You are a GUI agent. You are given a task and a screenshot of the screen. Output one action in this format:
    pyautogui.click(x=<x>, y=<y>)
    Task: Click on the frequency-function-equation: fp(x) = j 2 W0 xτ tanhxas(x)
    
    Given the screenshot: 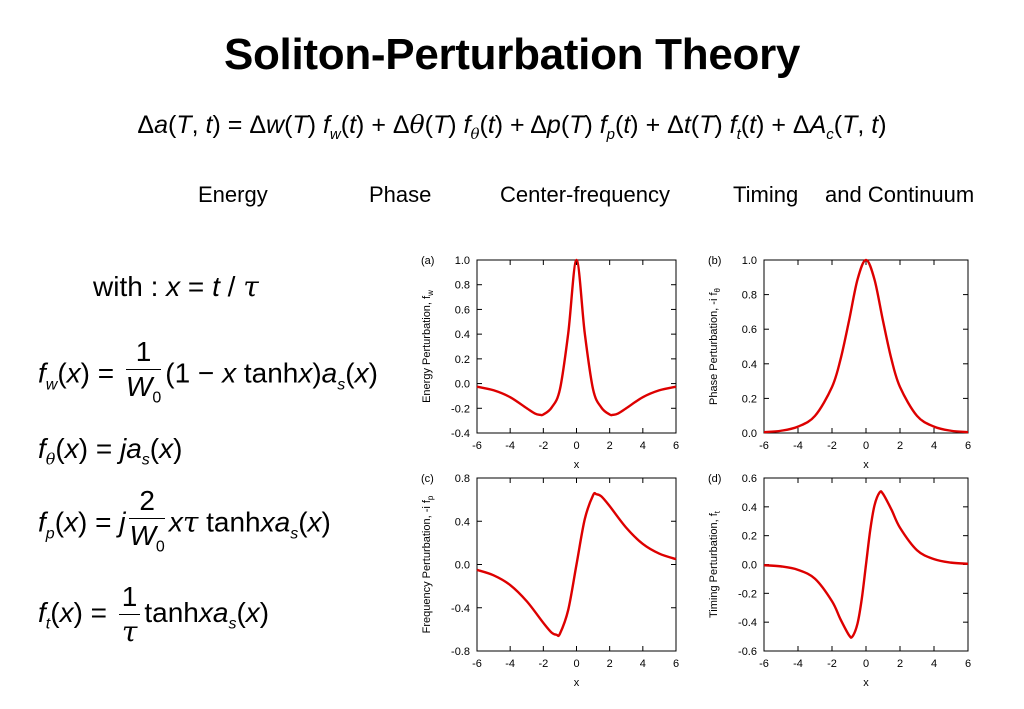 What is the action you would take?
    pyautogui.click(x=184, y=520)
    